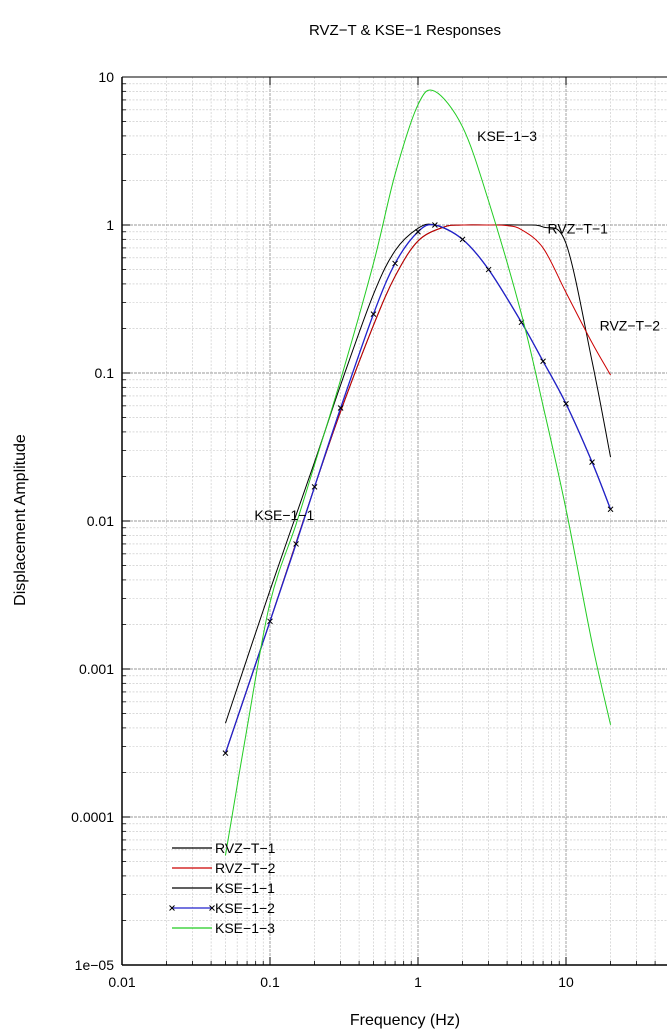 The height and width of the screenshot is (1036, 667). Describe the element at coordinates (507, 136) in the screenshot. I see `annotation-label: KSE−1−3` at that location.